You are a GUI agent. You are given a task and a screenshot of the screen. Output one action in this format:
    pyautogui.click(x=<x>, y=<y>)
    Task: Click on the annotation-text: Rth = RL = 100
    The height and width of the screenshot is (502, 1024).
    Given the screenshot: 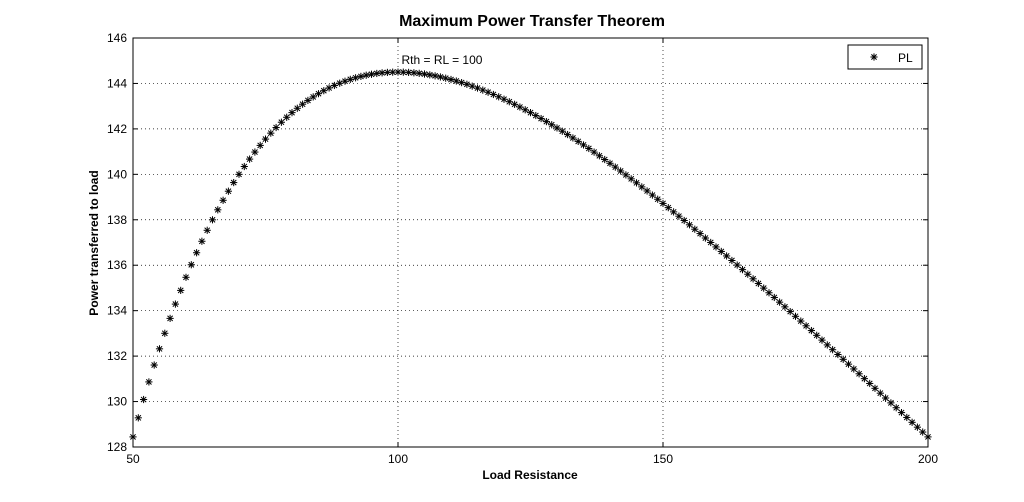 What is the action you would take?
    pyautogui.click(x=442, y=60)
    